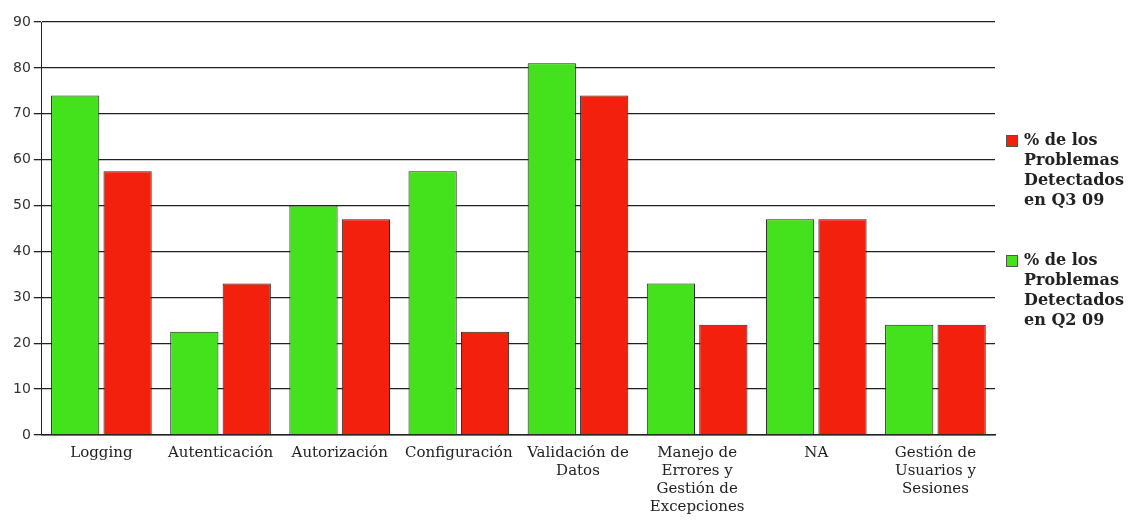  What do you see at coordinates (577, 460) in the screenshot?
I see `x-tick-label: Validación de Datos` at bounding box center [577, 460].